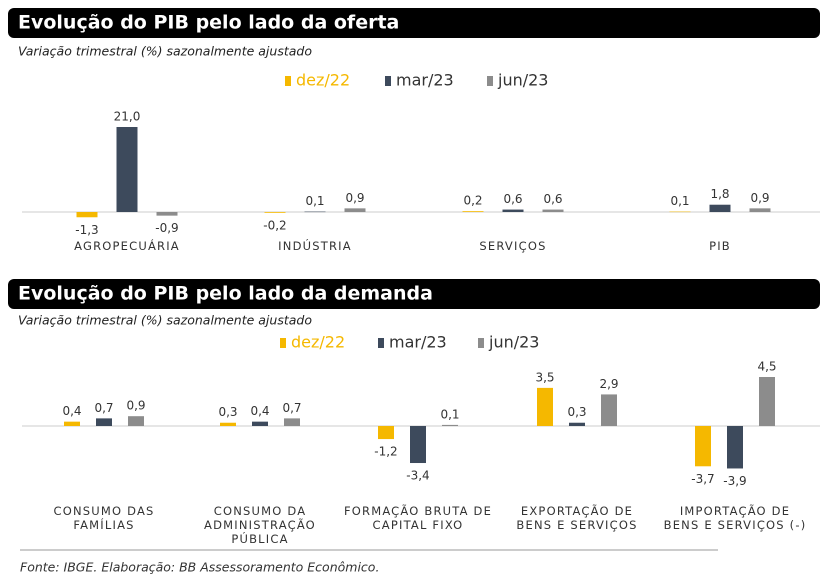 This screenshot has width=829, height=583. I want to click on category-label: PIB, so click(720, 246).